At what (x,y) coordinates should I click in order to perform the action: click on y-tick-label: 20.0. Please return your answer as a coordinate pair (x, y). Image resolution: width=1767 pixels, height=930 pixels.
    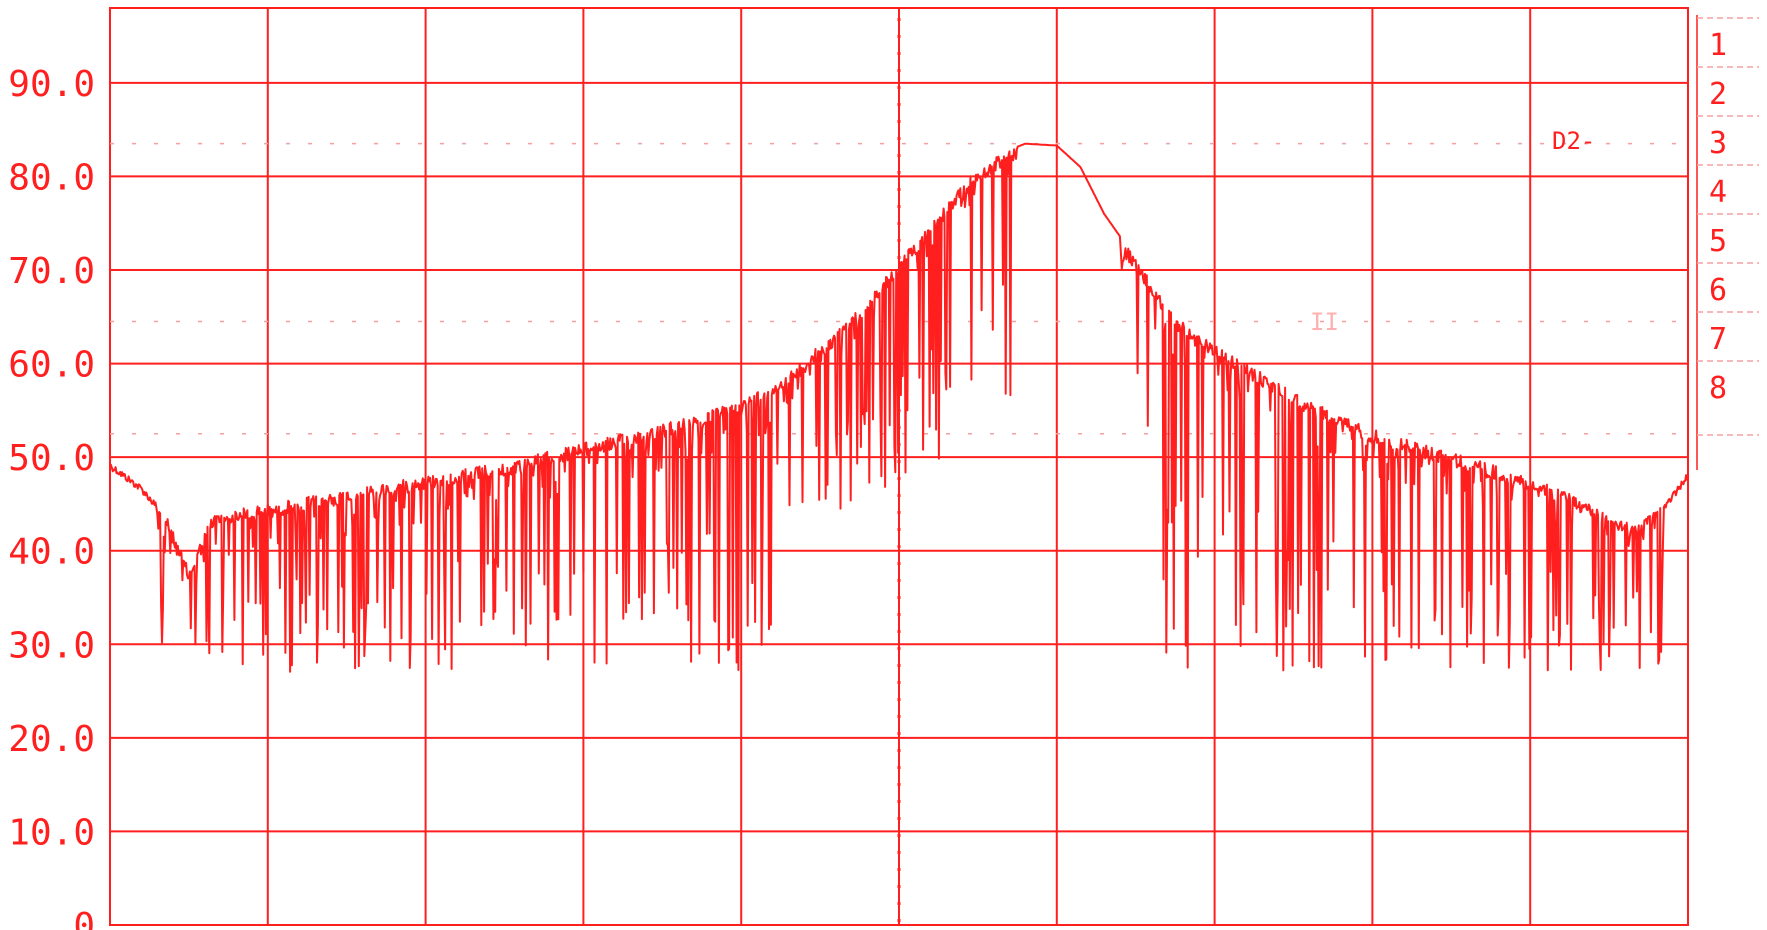
    Looking at the image, I should click on (51, 739).